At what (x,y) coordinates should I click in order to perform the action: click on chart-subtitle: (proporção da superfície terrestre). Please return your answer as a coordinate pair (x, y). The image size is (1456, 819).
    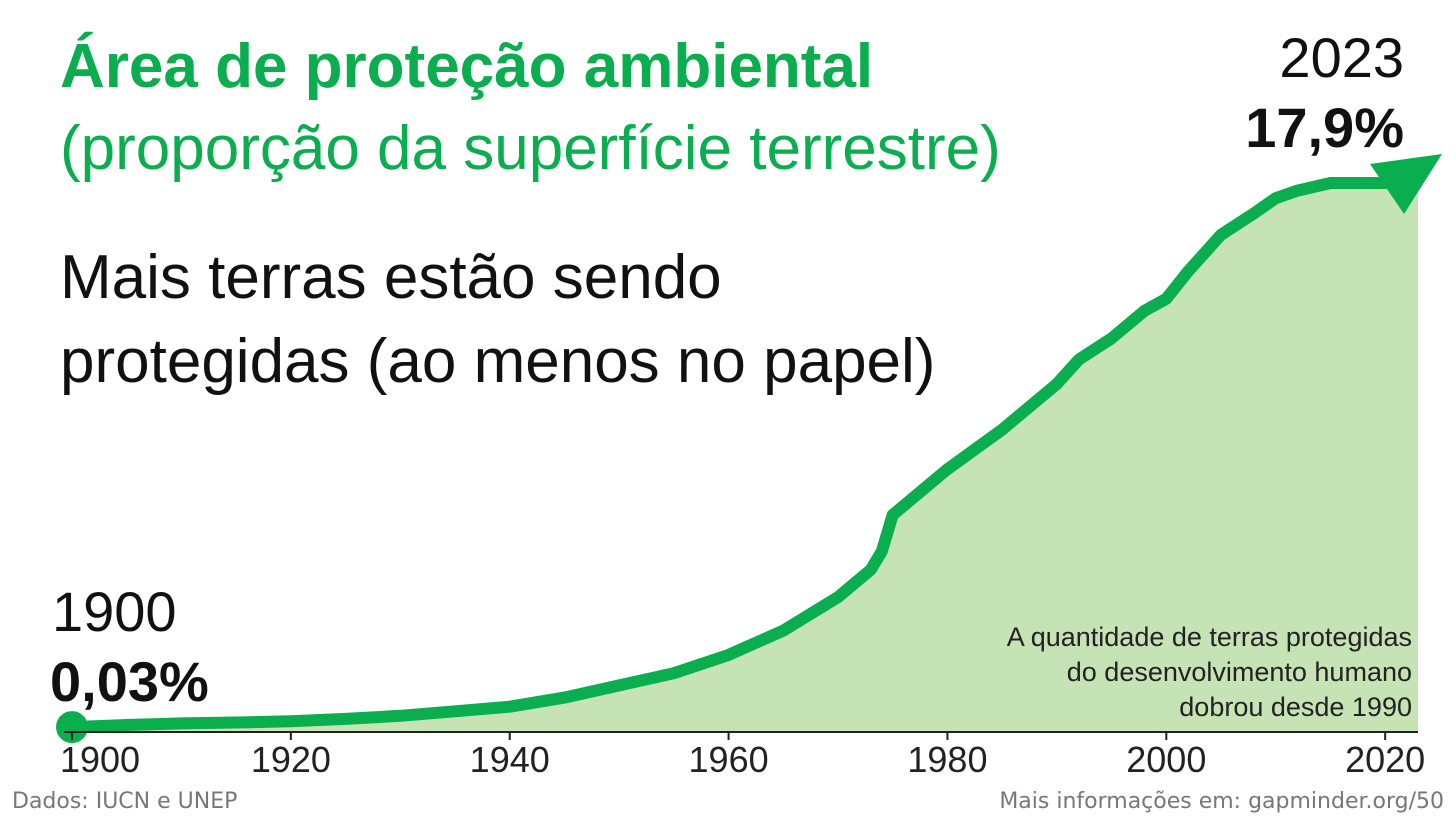
    Looking at the image, I should click on (530, 148).